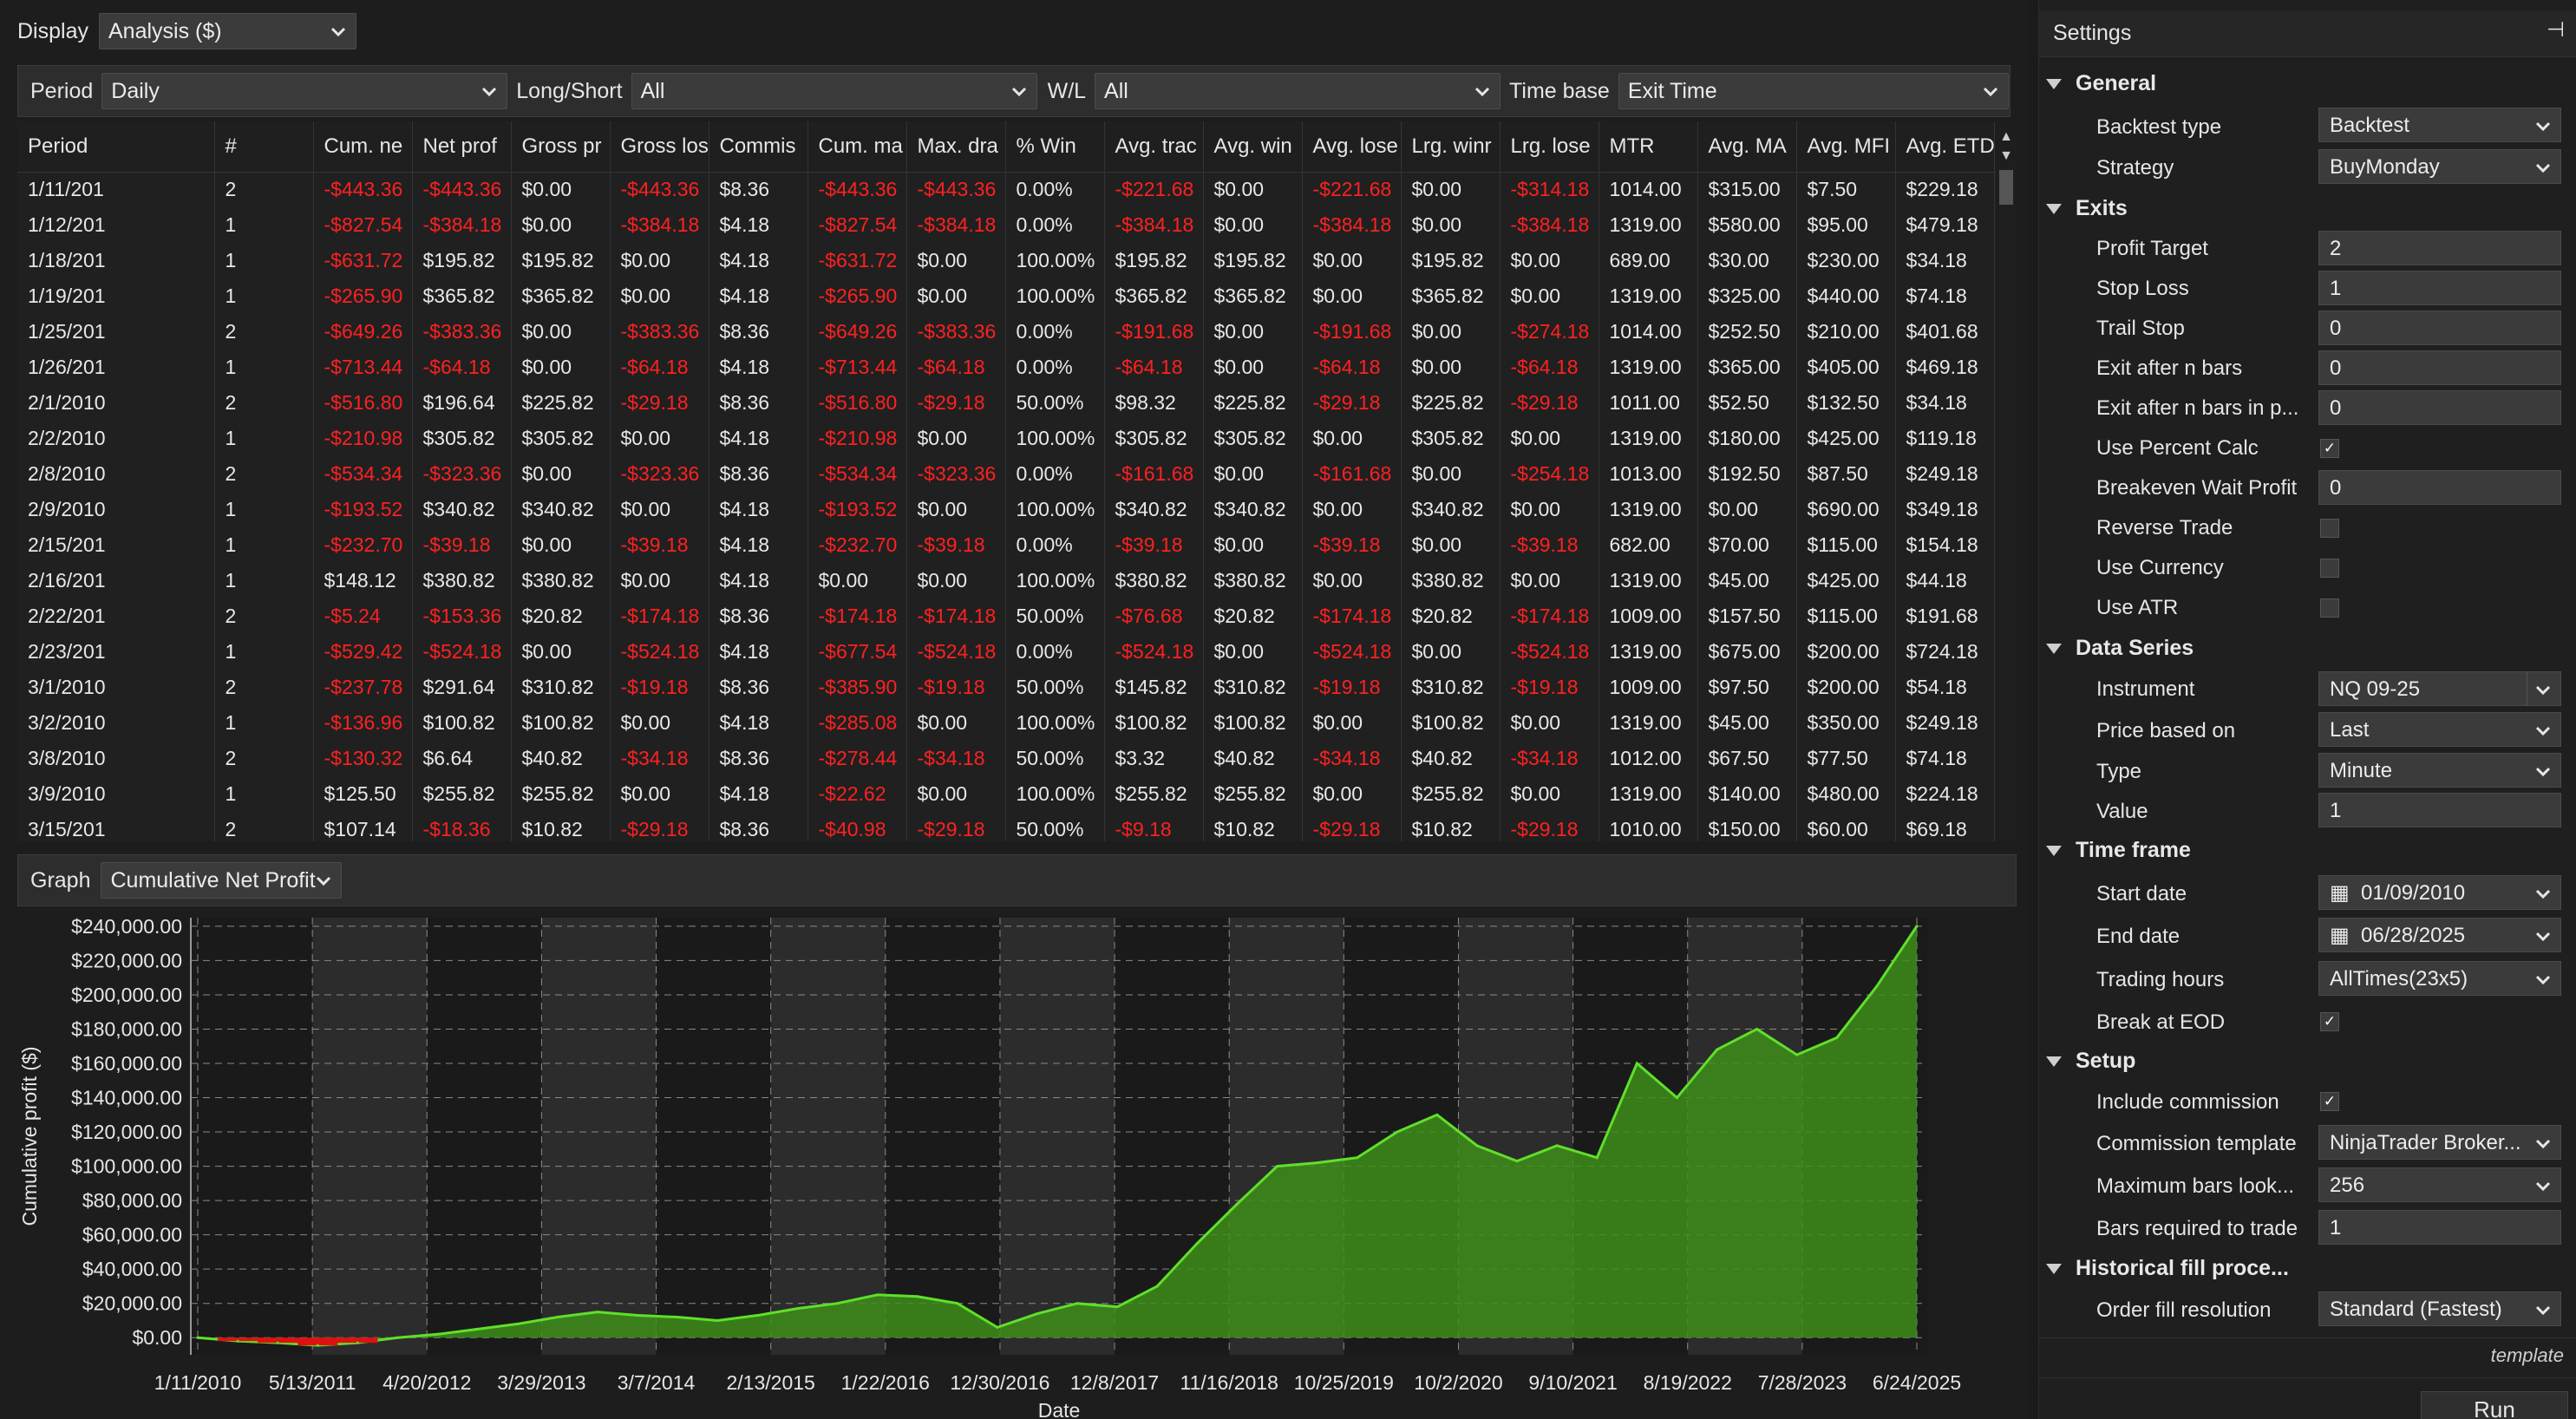  What do you see at coordinates (1253, 147) in the screenshot?
I see `column-header: Avg. win` at bounding box center [1253, 147].